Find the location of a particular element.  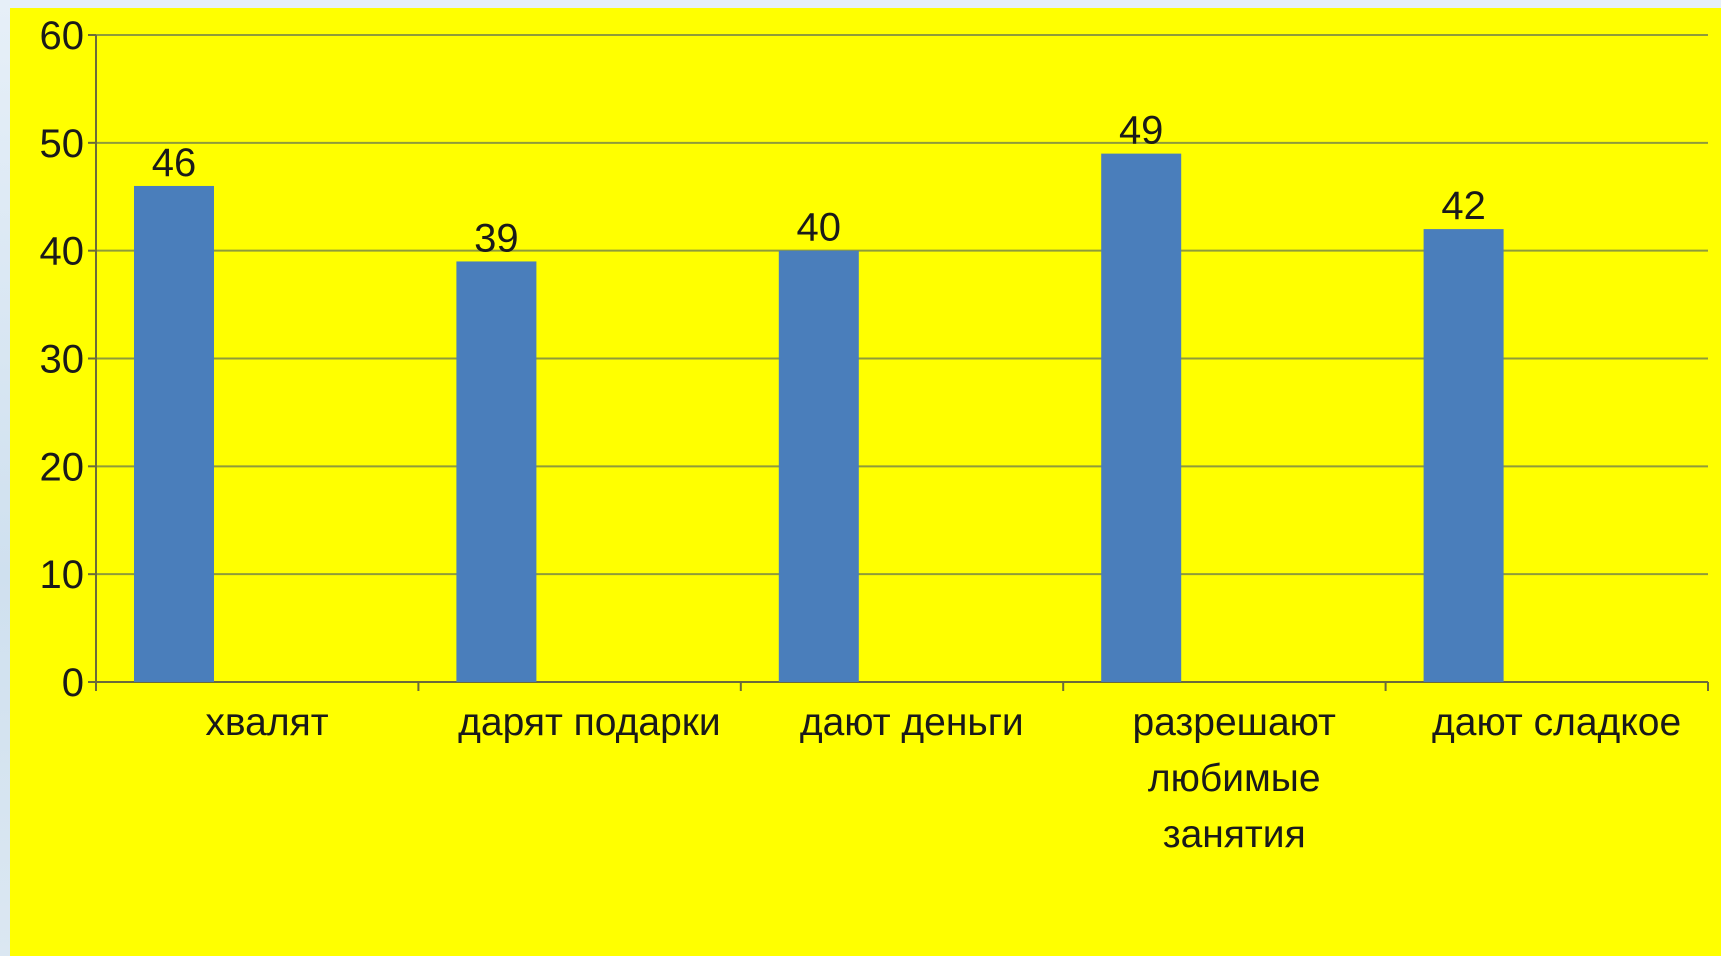

y-tick-label: 40 is located at coordinates (62, 252).